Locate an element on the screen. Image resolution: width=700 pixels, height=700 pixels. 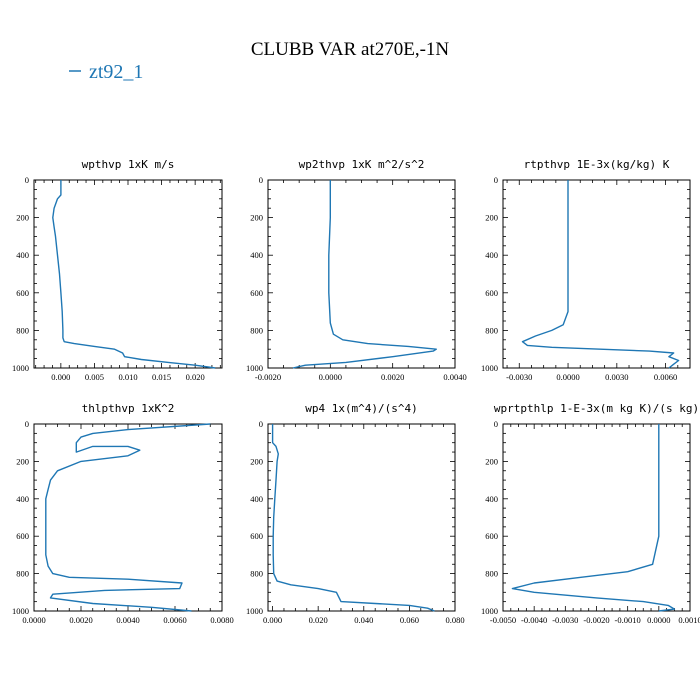
subplot-title: wprtpthlp 1-E-3x(m kg K)/(s kg) is located at coordinates (596, 408).